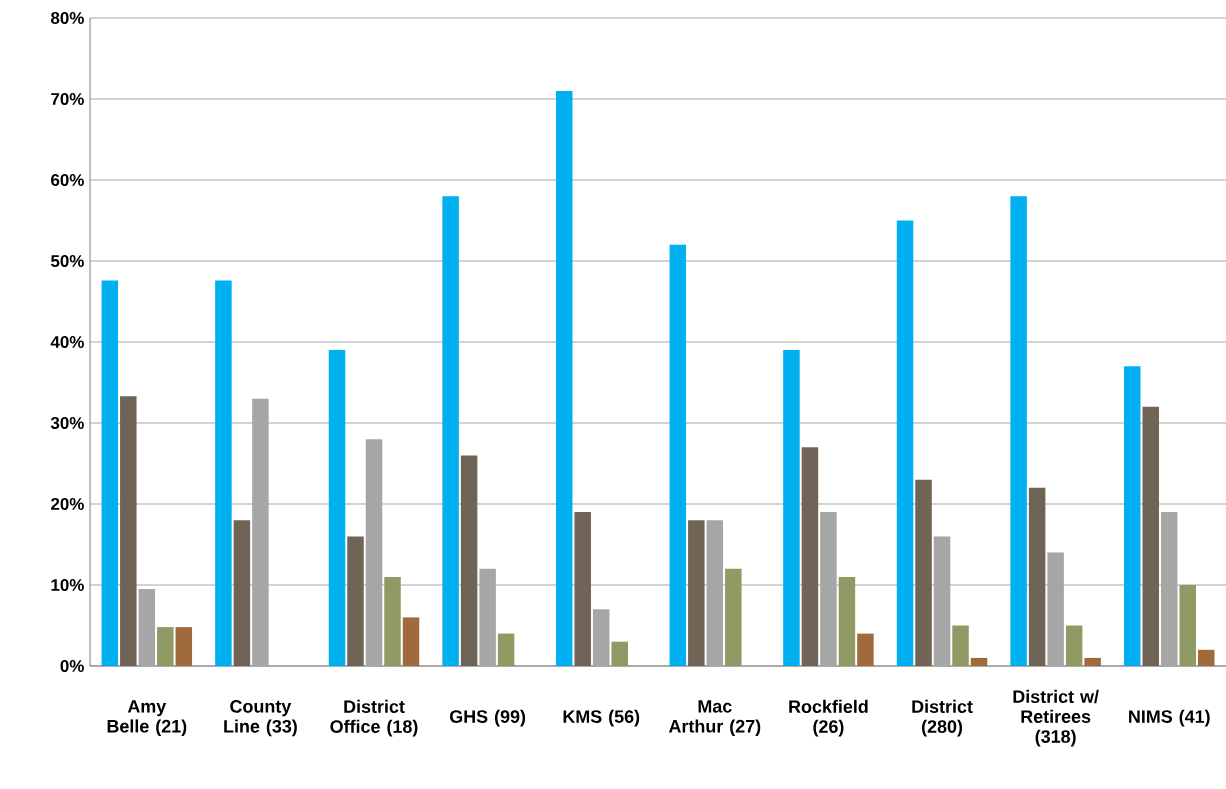 Image resolution: width=1226 pixels, height=789 pixels. Describe the element at coordinates (487, 718) in the screenshot. I see `x-tick-label: GHS (99)` at that location.